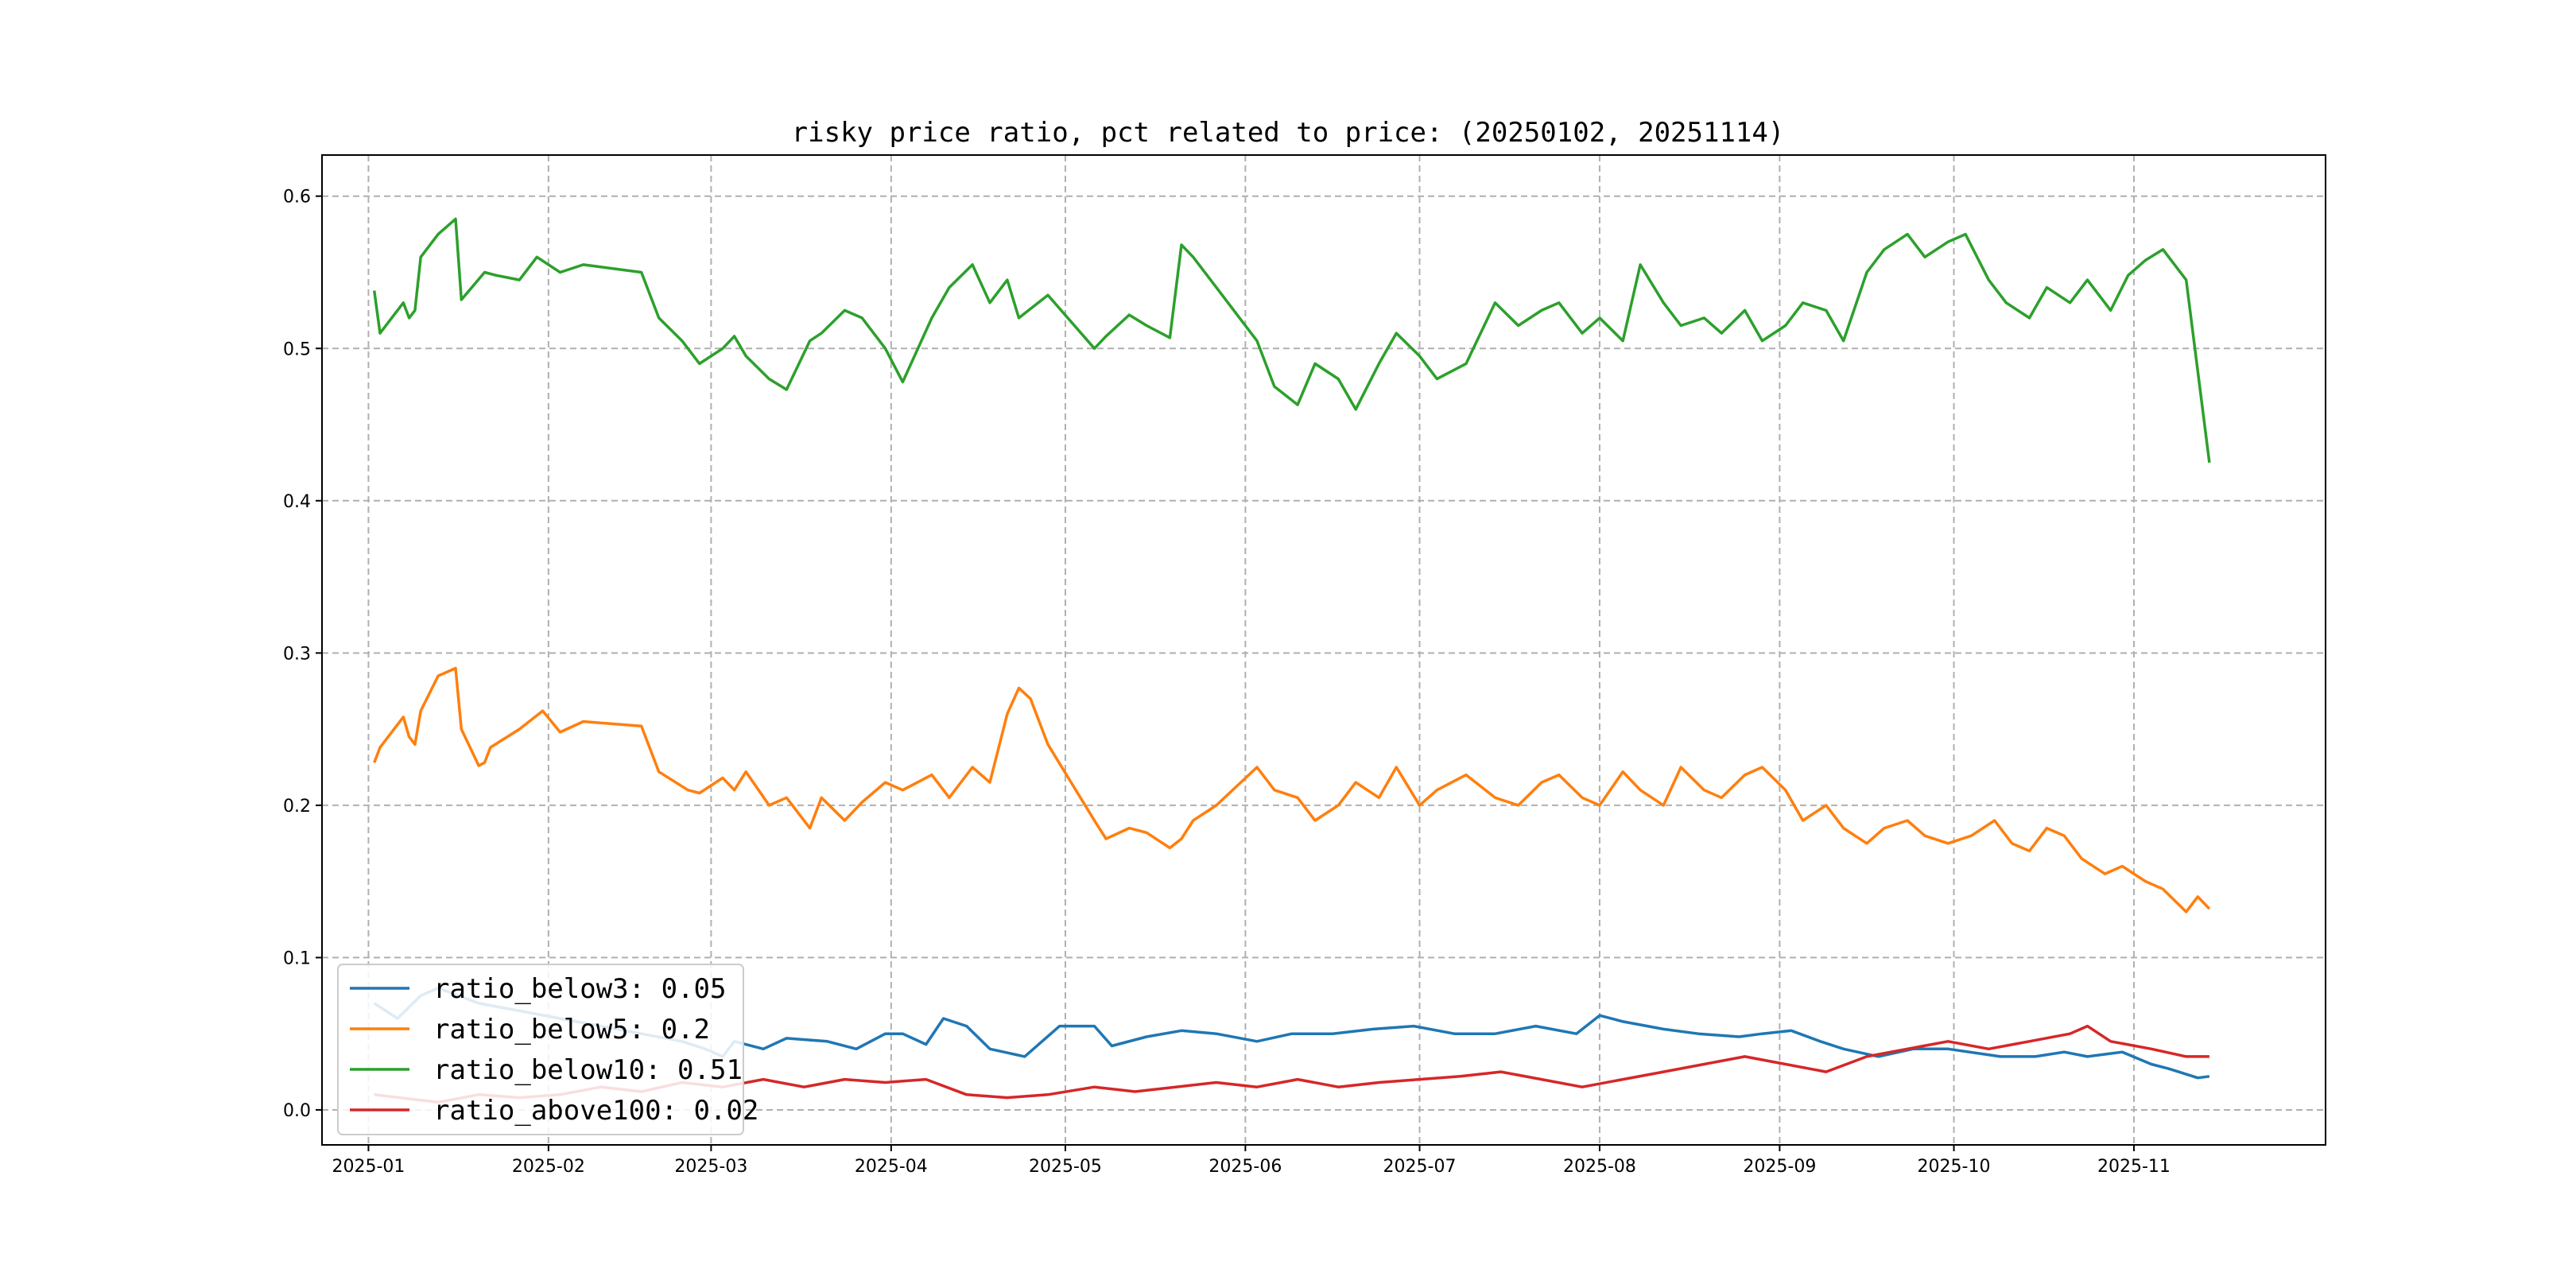 The width and height of the screenshot is (2576, 1288). I want to click on y-tick-label: 0.4, so click(297, 502).